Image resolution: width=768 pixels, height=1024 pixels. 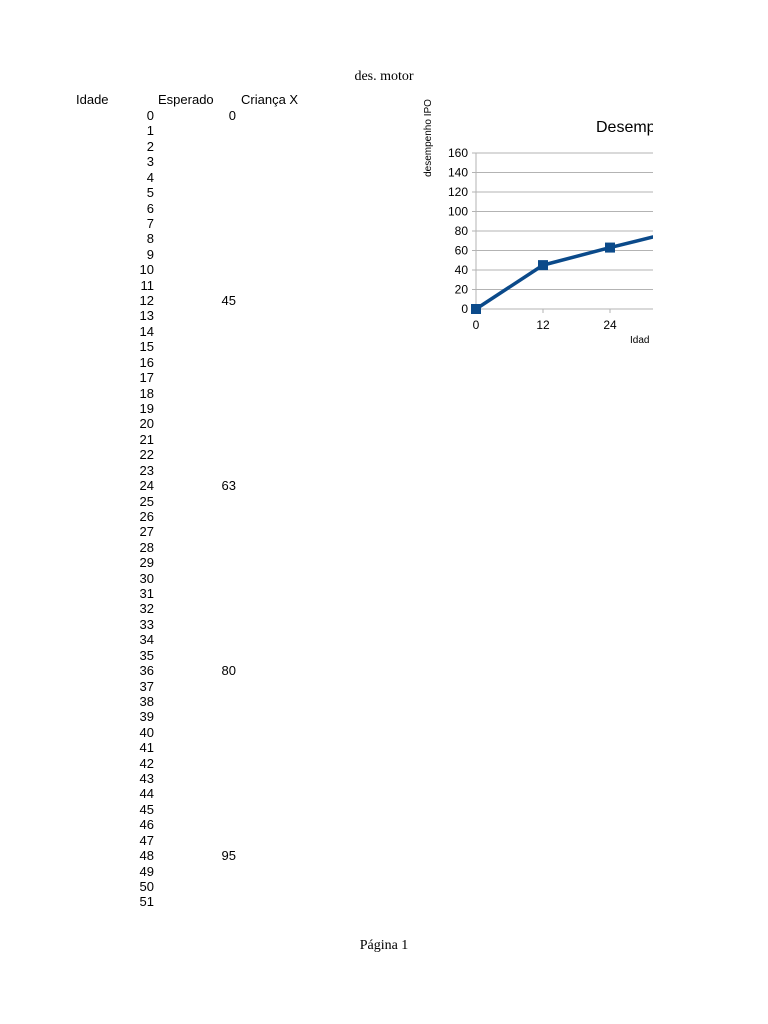 What do you see at coordinates (146, 393) in the screenshot?
I see `idade-cell: 18` at bounding box center [146, 393].